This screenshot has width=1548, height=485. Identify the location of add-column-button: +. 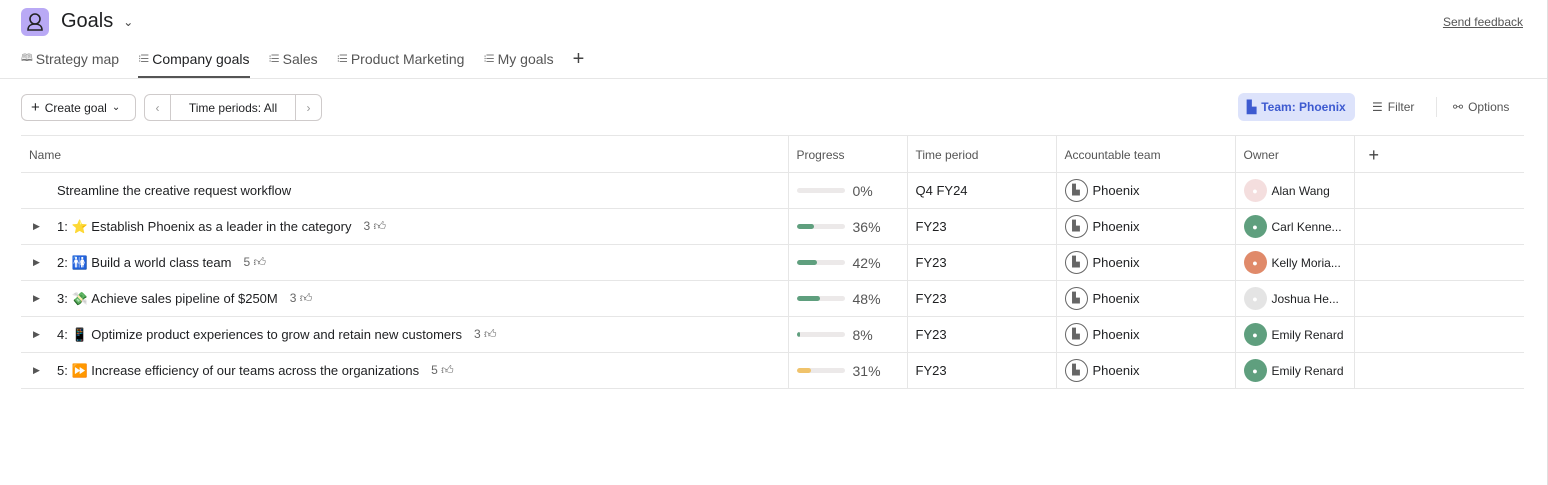
(1438, 154).